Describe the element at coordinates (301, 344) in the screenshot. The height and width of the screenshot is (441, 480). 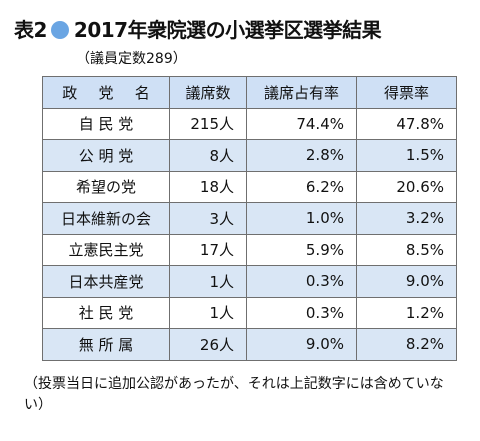
I see `cell-seat-share: 9.0%` at that location.